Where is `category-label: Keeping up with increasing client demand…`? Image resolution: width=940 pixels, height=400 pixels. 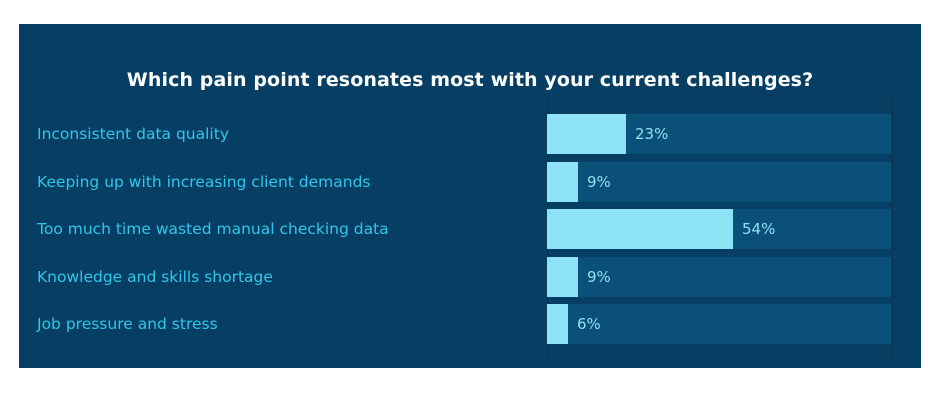
category-label: Keeping up with increasing client demand… is located at coordinates (204, 181).